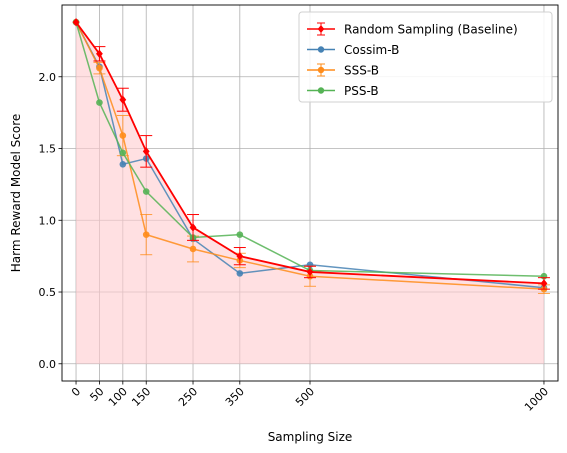 The image size is (567, 453). What do you see at coordinates (536, 399) in the screenshot?
I see `x-tick-label: 1000` at bounding box center [536, 399].